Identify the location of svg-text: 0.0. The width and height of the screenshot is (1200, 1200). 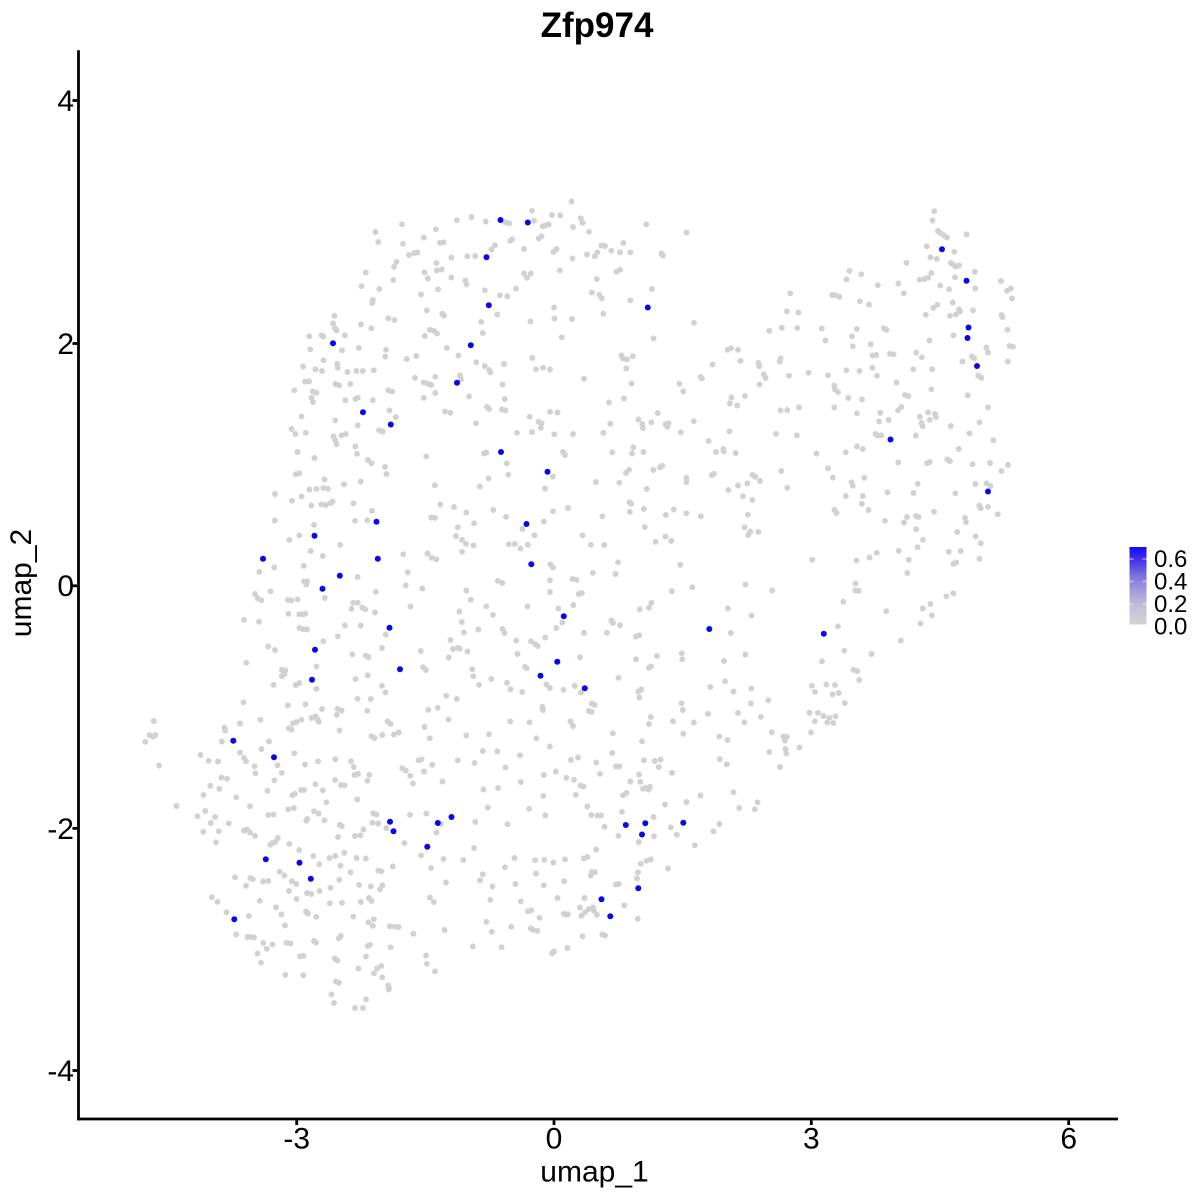
(1170, 627).